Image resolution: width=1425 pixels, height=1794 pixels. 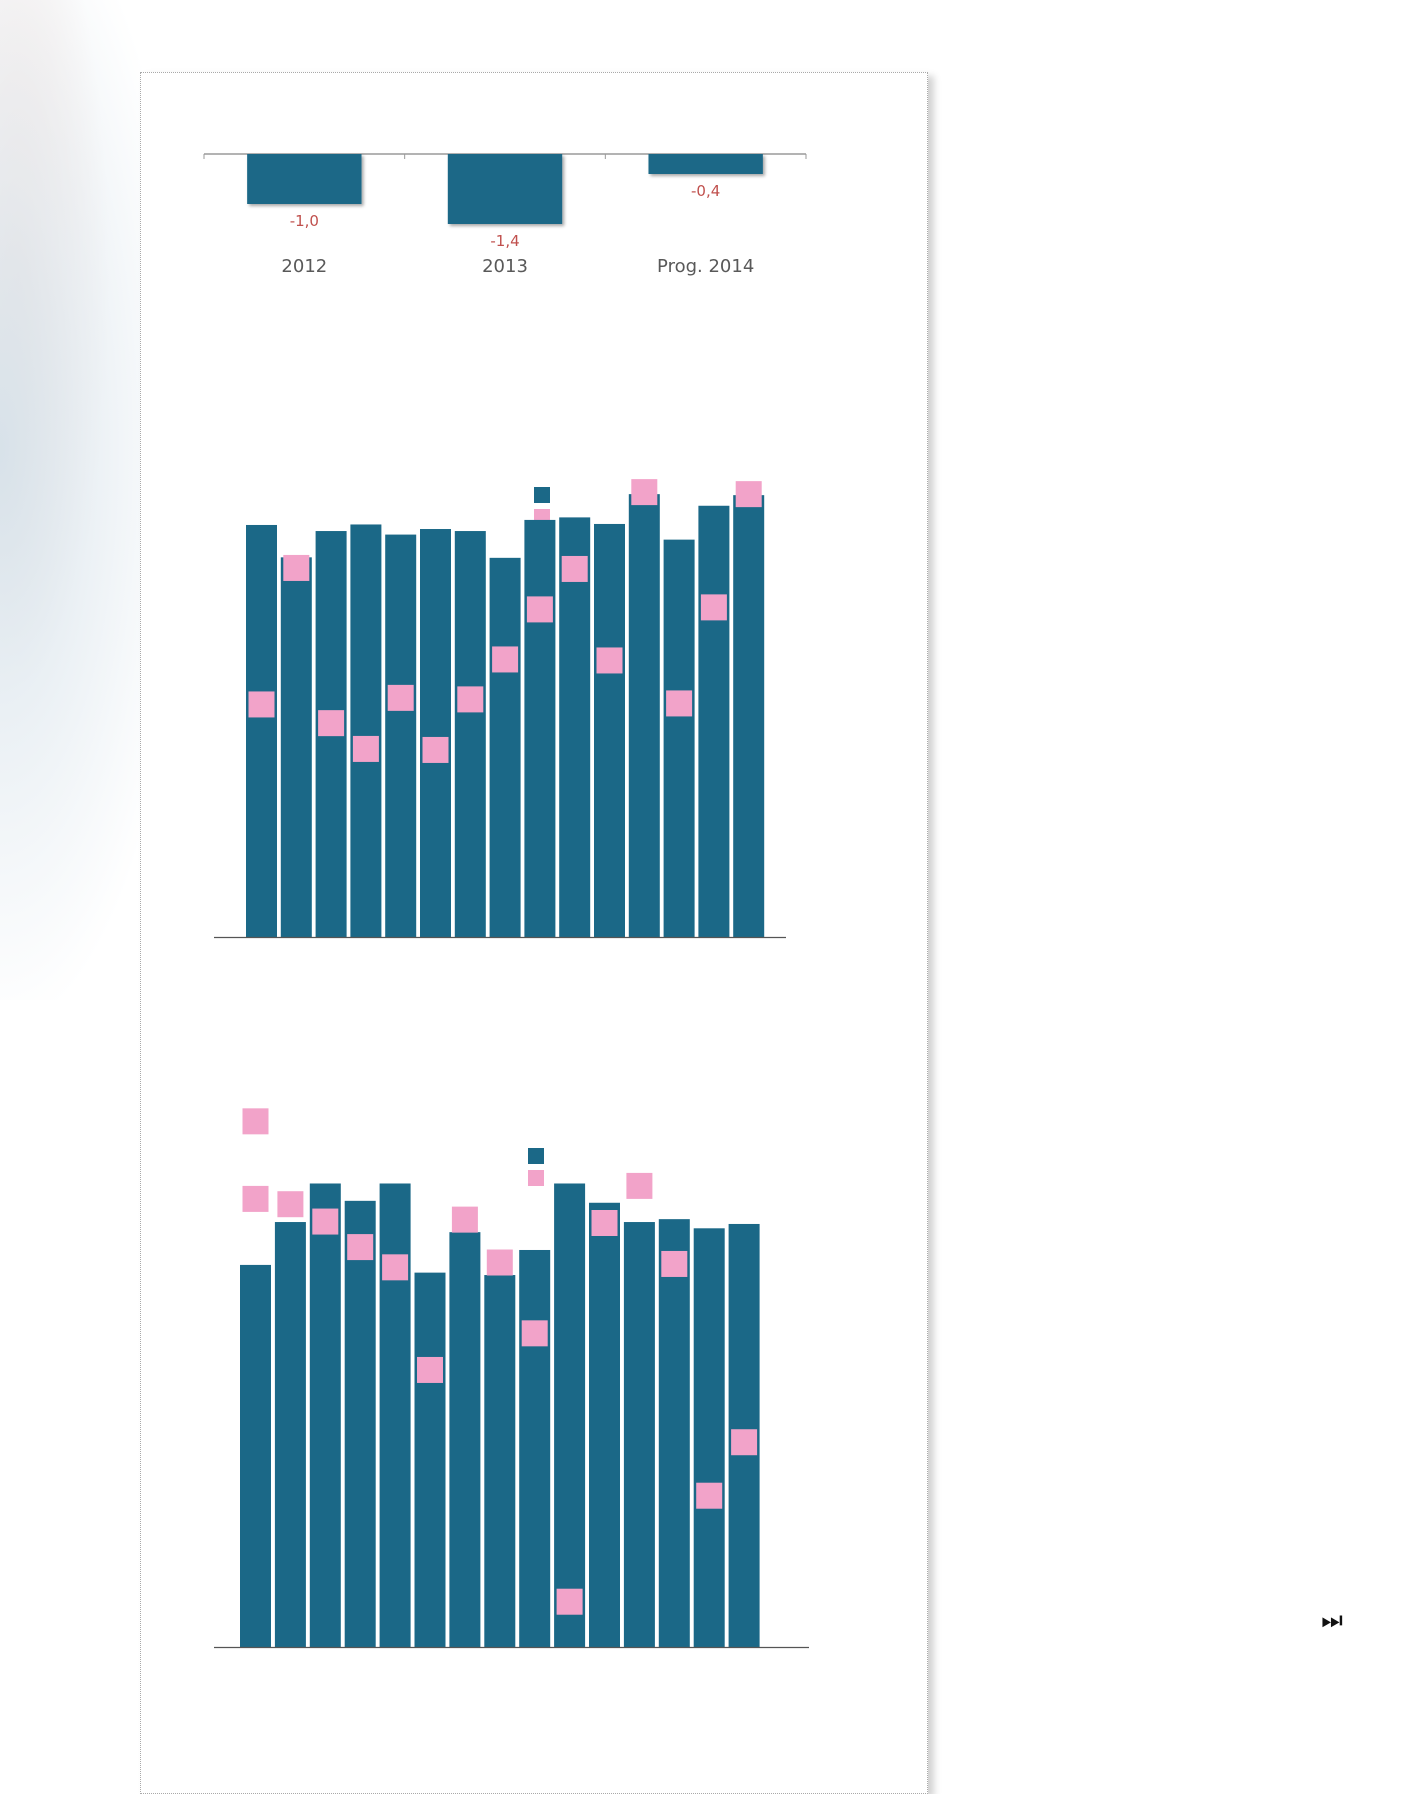 I want to click on skip-to-end-icon: ⏭, so click(x=1332, y=1620).